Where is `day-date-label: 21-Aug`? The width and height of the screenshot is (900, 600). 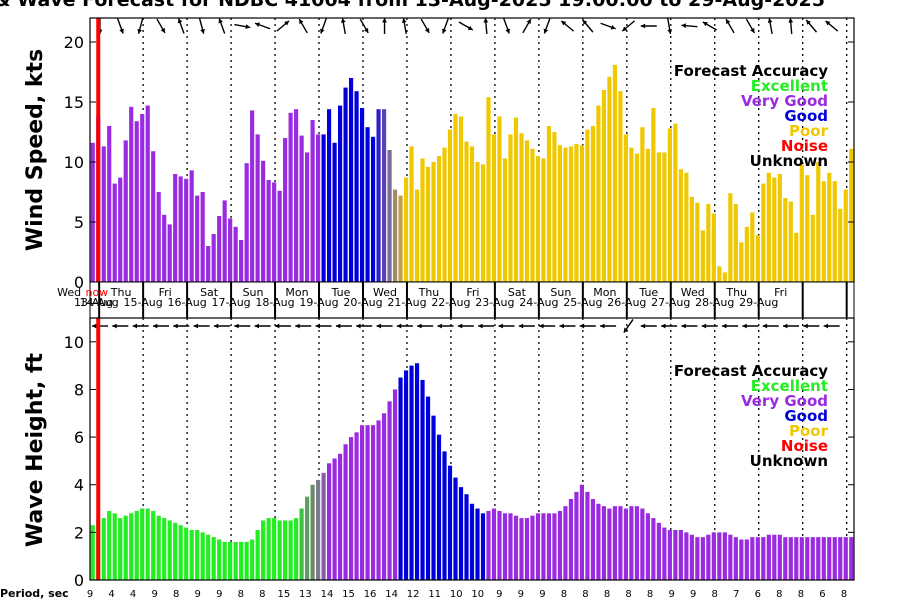
day-date-label: 21-Aug is located at coordinates (406, 302).